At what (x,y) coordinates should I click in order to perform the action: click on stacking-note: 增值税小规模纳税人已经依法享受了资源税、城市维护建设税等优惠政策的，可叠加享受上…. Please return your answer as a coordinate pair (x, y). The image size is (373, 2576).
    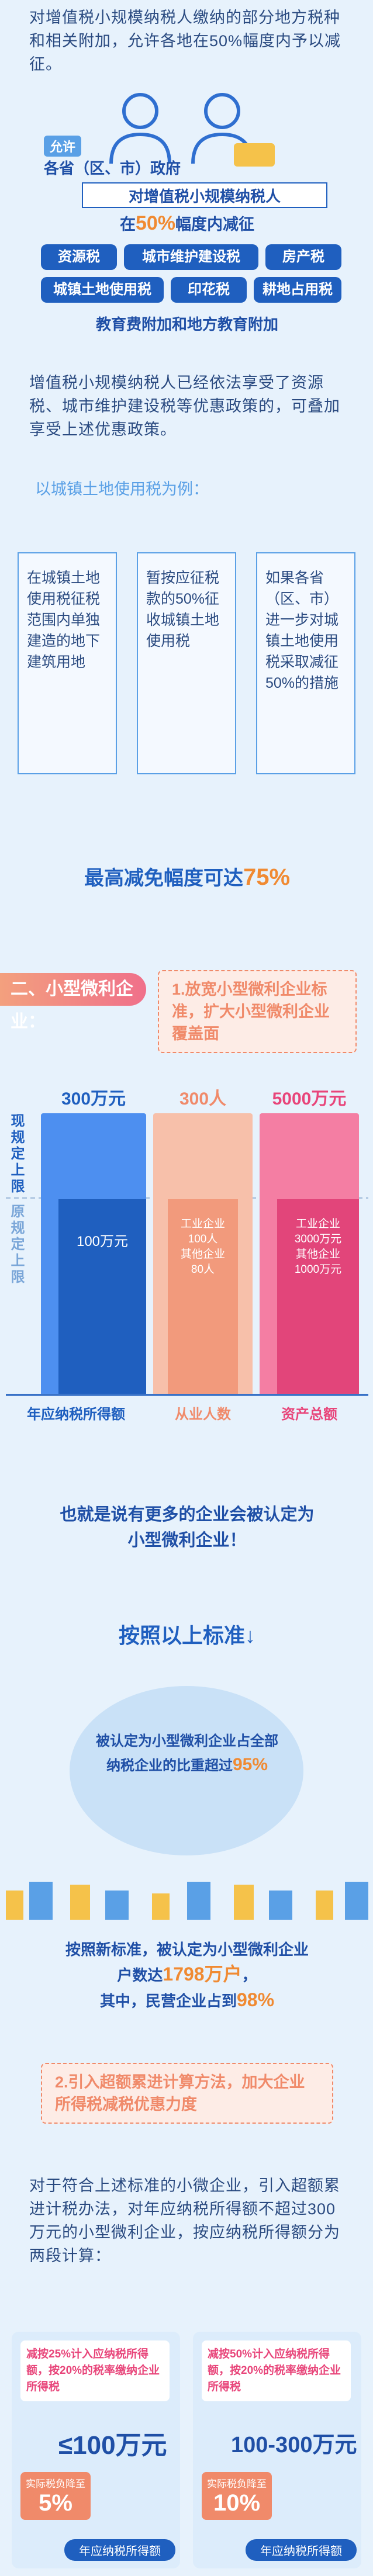
    Looking at the image, I should click on (184, 406).